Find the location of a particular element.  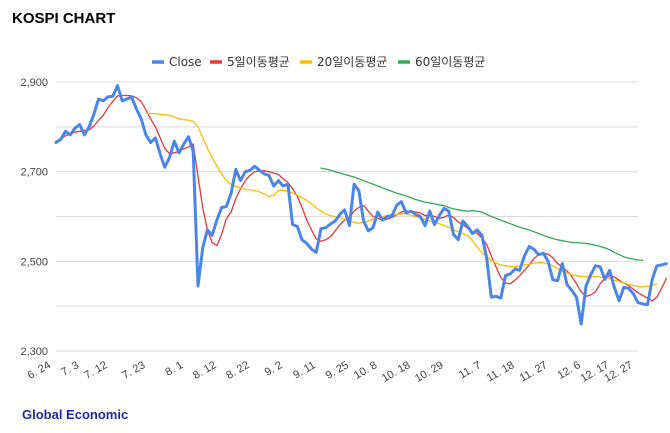

legend: Close 5일이동평균 20일이동평균 60일이동평균 is located at coordinates (318, 62).